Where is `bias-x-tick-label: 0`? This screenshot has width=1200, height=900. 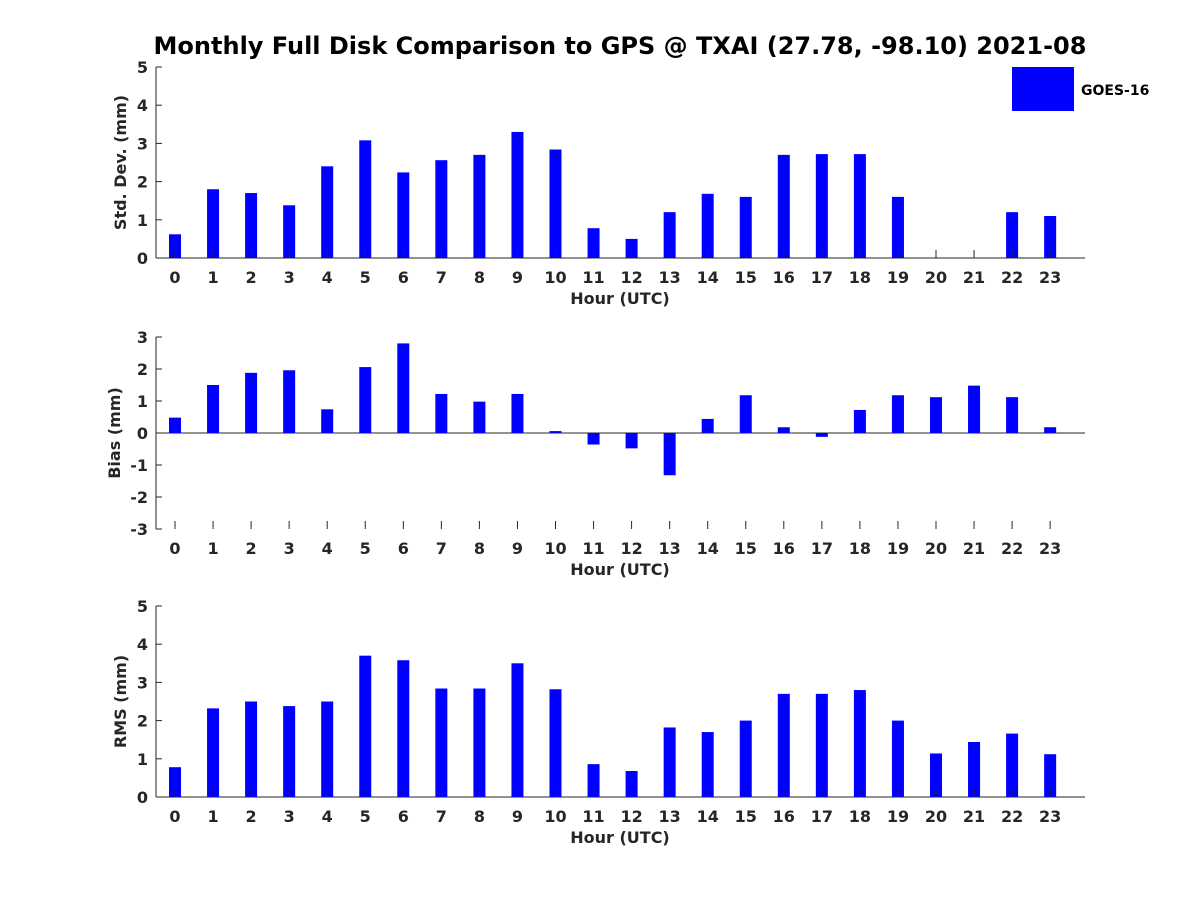 bias-x-tick-label: 0 is located at coordinates (174, 548).